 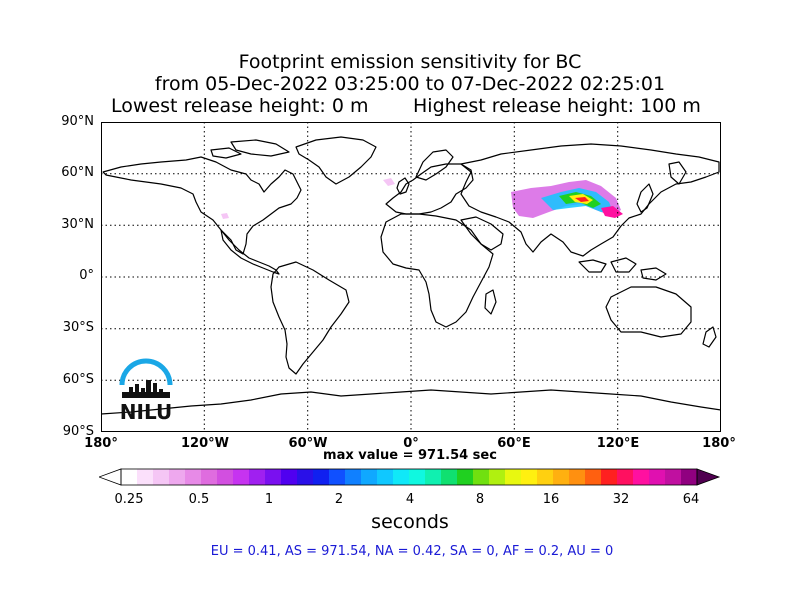 What do you see at coordinates (514, 443) in the screenshot?
I see `lon-label: 60°E` at bounding box center [514, 443].